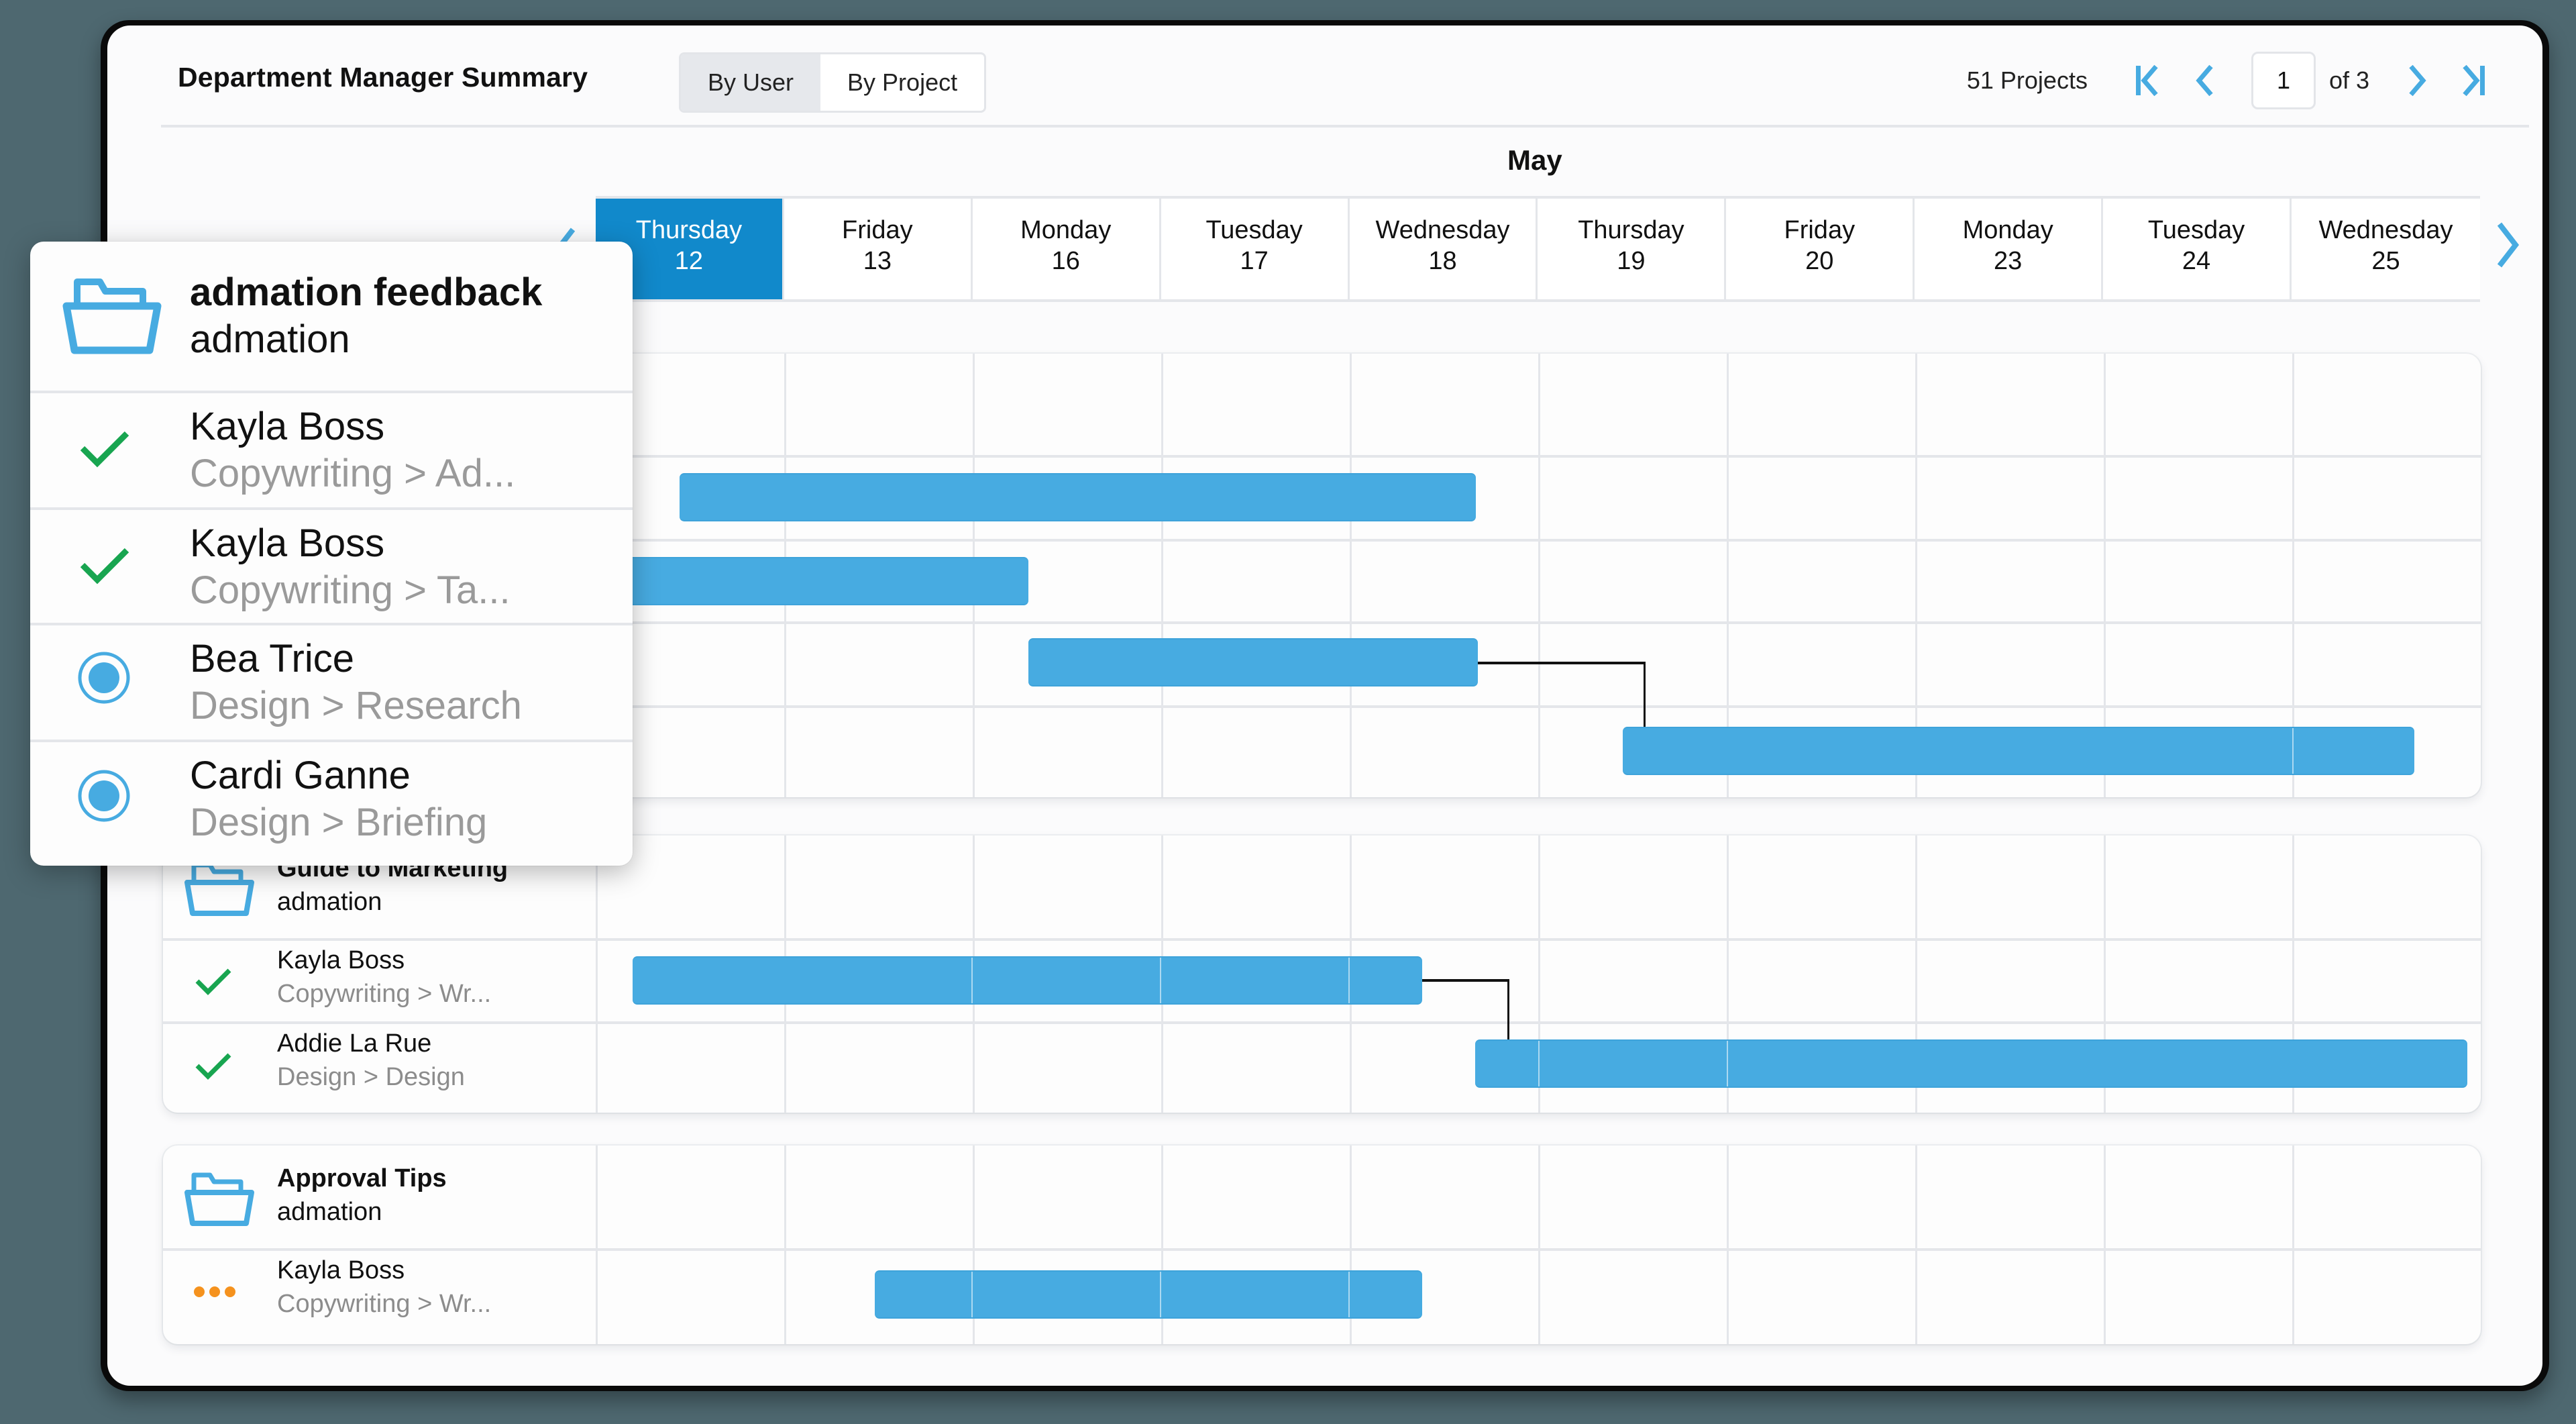  Describe the element at coordinates (331, 804) in the screenshot. I see `popup-task-row: Cardi Ganne Design > Briefing` at that location.